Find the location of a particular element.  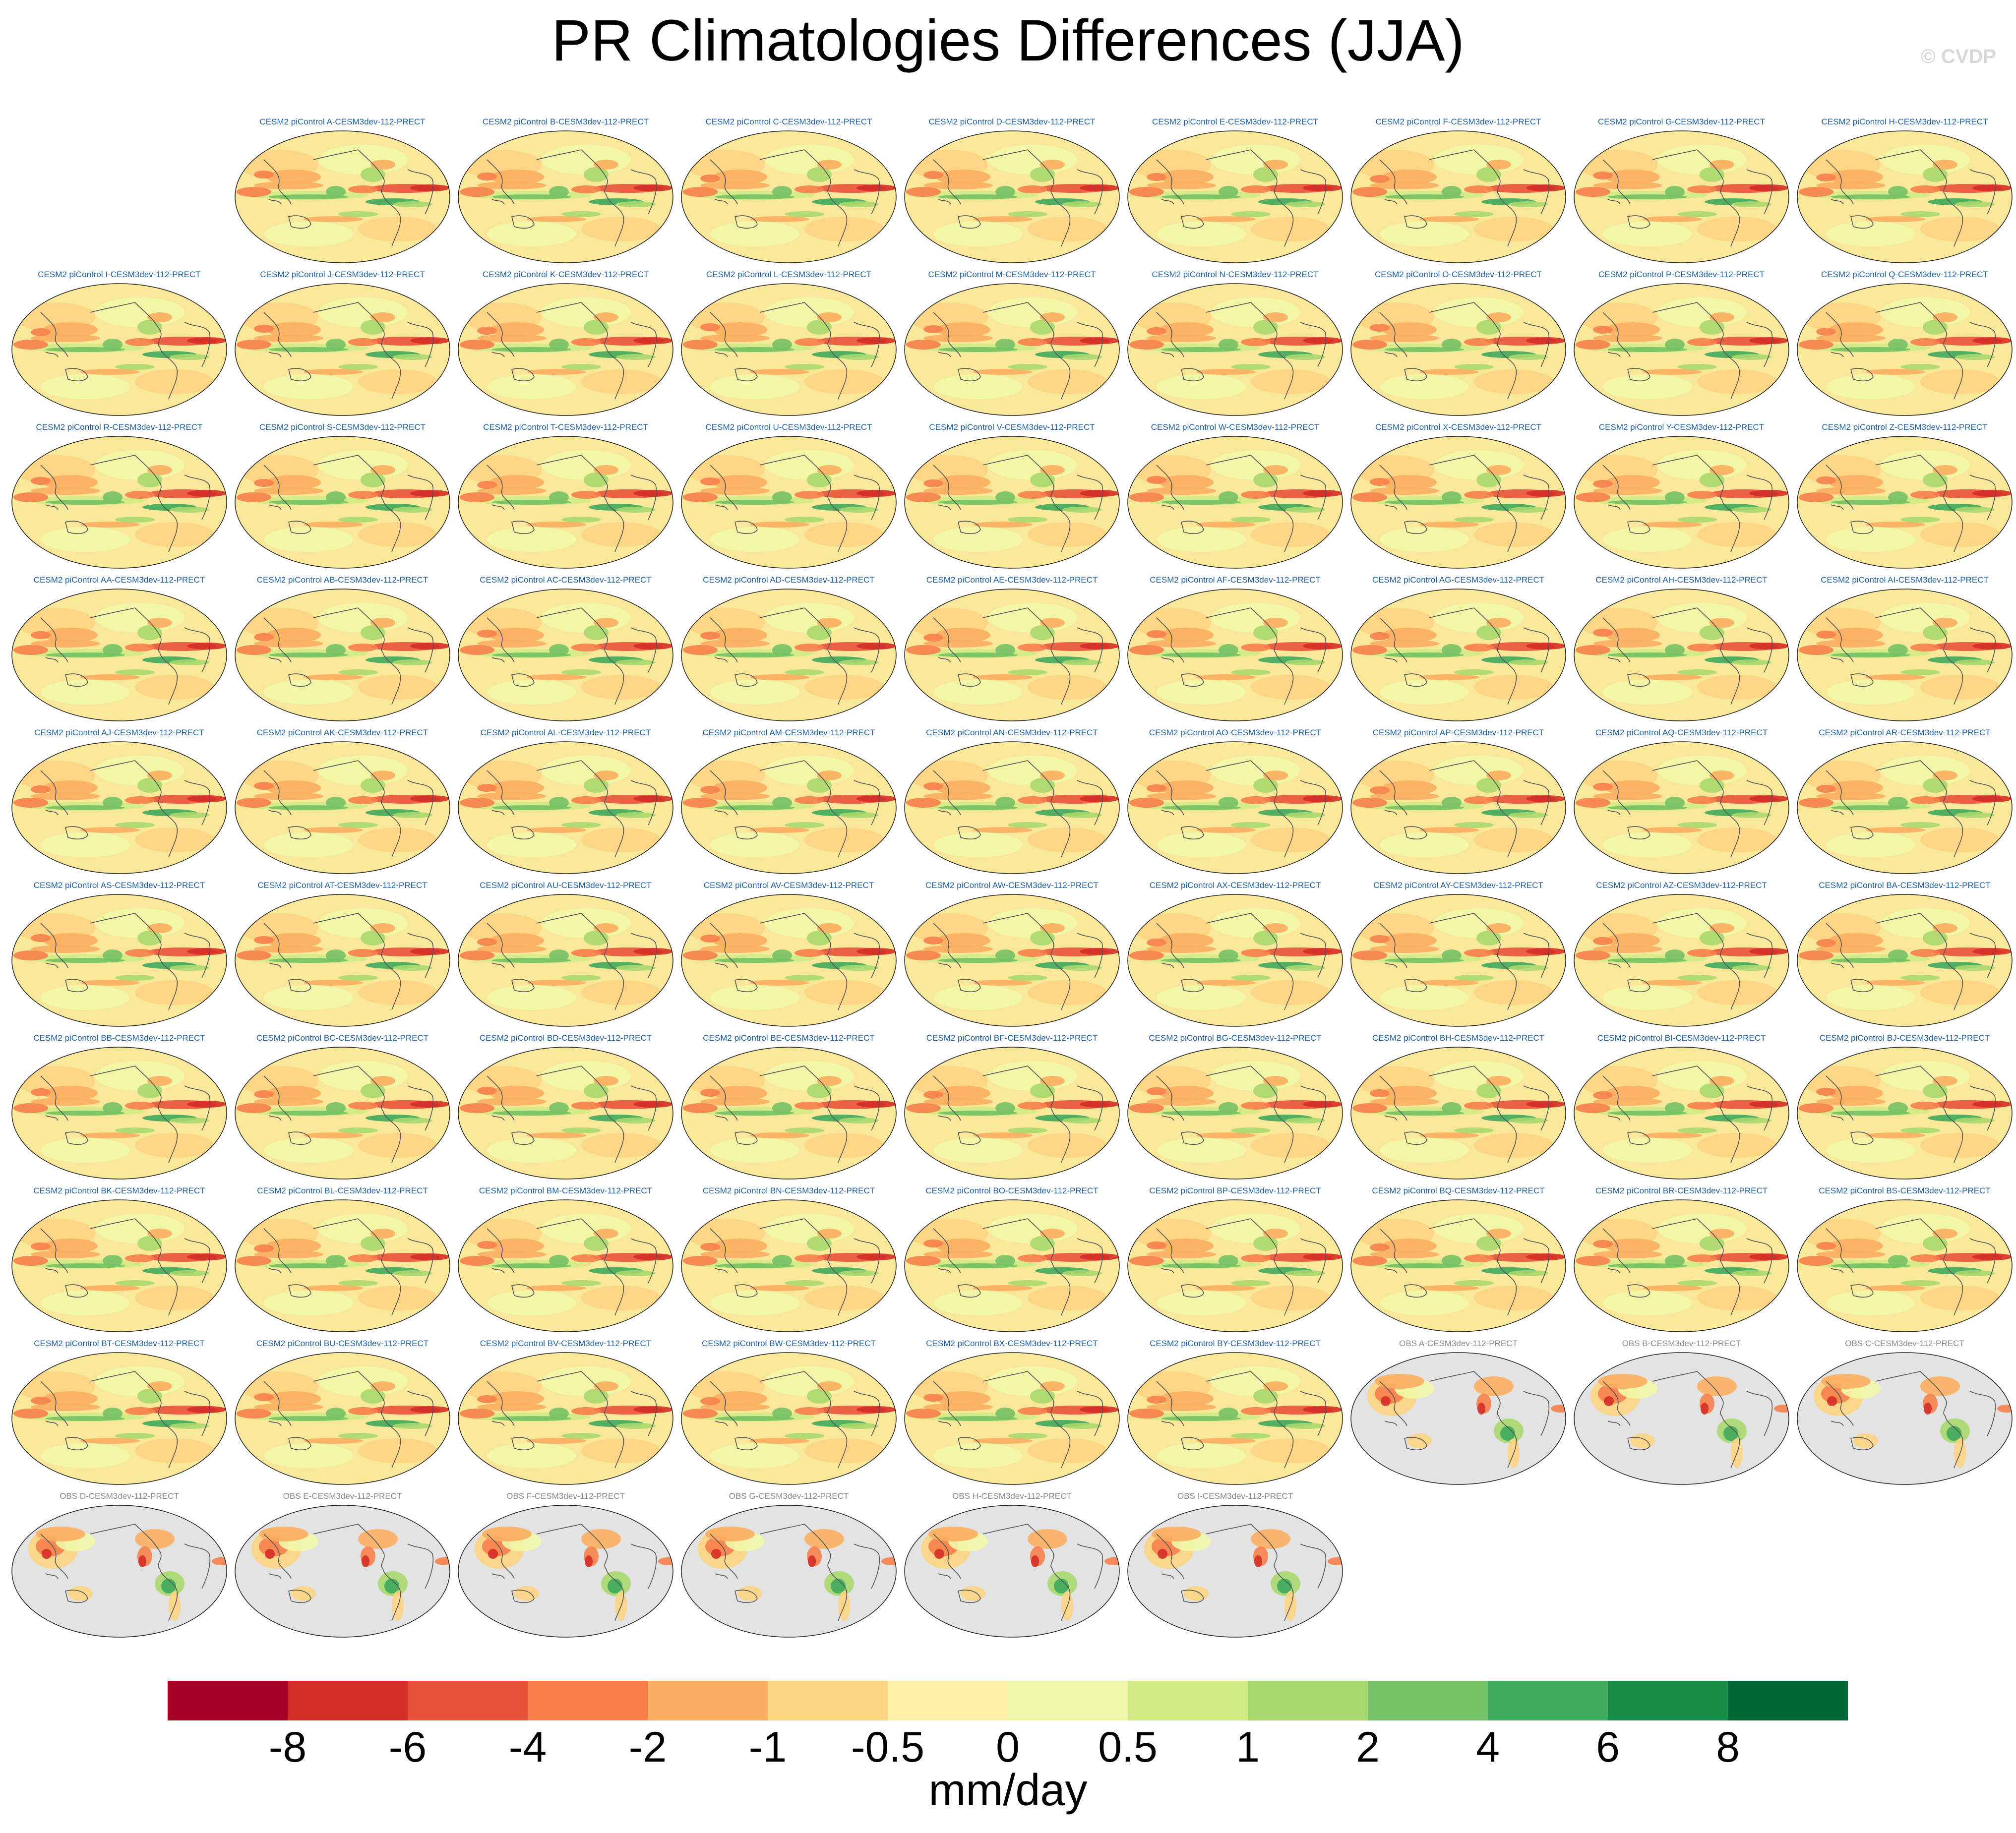

model-map-panel: CESM2 piControl N-CESM3dev-112-PRECT is located at coordinates (1235, 344).